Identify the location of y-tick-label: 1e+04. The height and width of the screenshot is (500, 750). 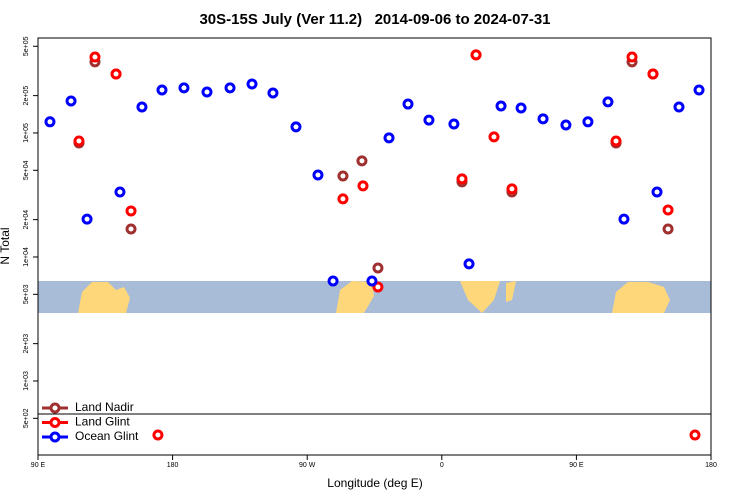
(26, 257).